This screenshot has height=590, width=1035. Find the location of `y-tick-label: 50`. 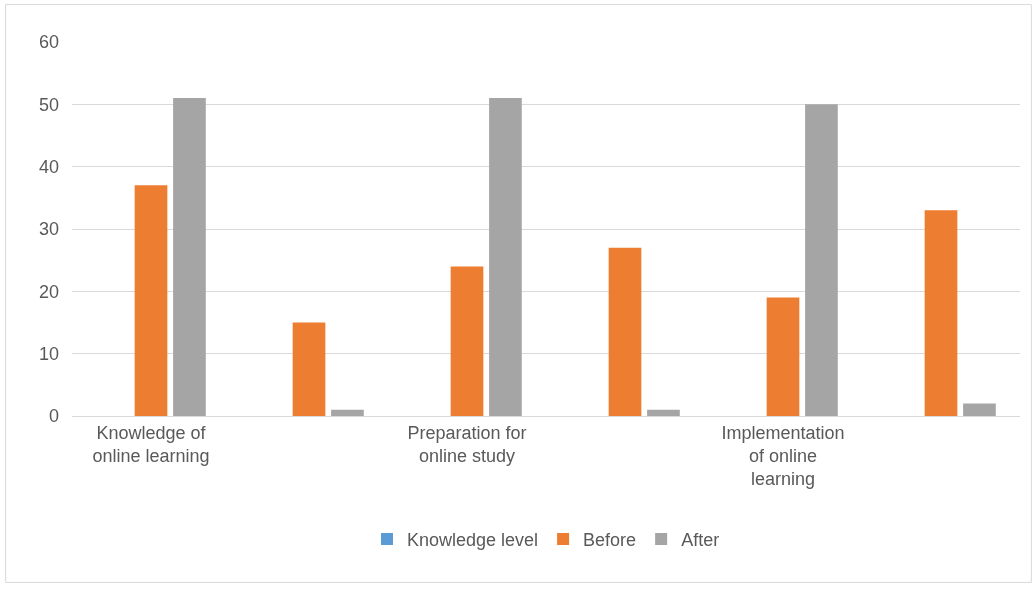

y-tick-label: 50 is located at coordinates (48, 104).